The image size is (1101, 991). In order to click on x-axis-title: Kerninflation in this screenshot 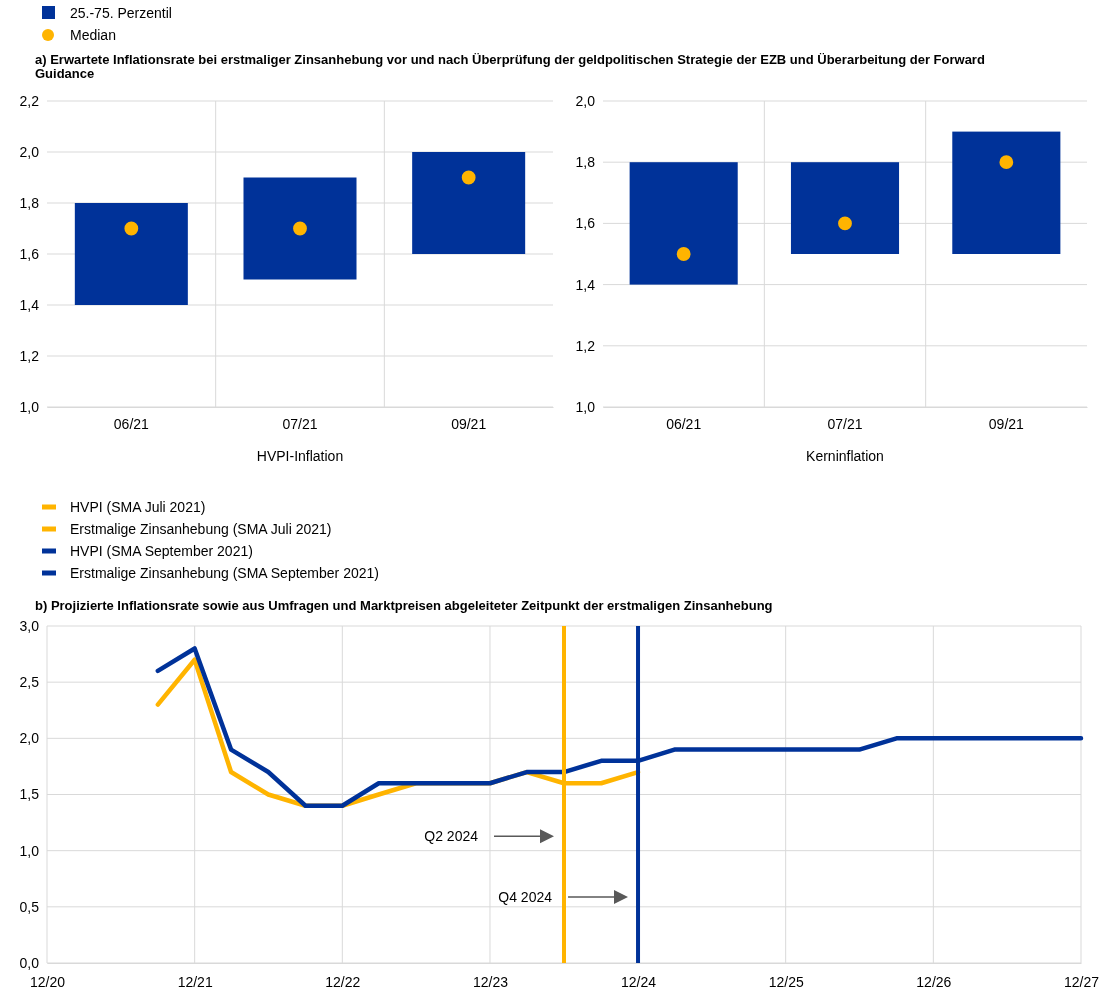, I will do `click(845, 456)`.